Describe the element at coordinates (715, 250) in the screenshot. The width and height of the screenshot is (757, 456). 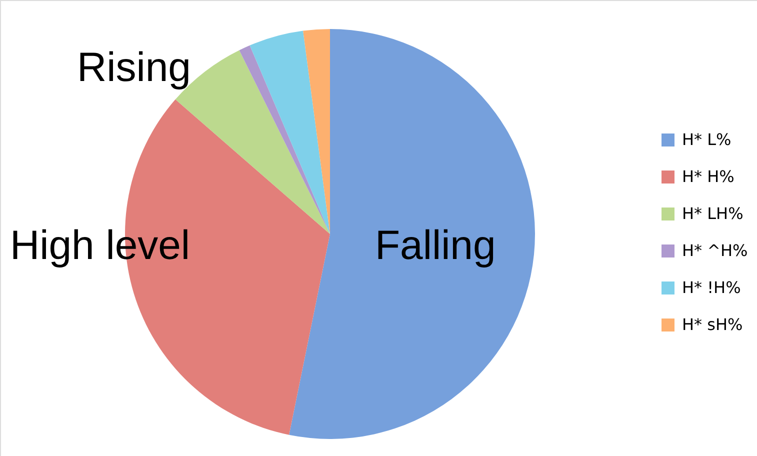
I see `legend-label: H* ^H%` at that location.